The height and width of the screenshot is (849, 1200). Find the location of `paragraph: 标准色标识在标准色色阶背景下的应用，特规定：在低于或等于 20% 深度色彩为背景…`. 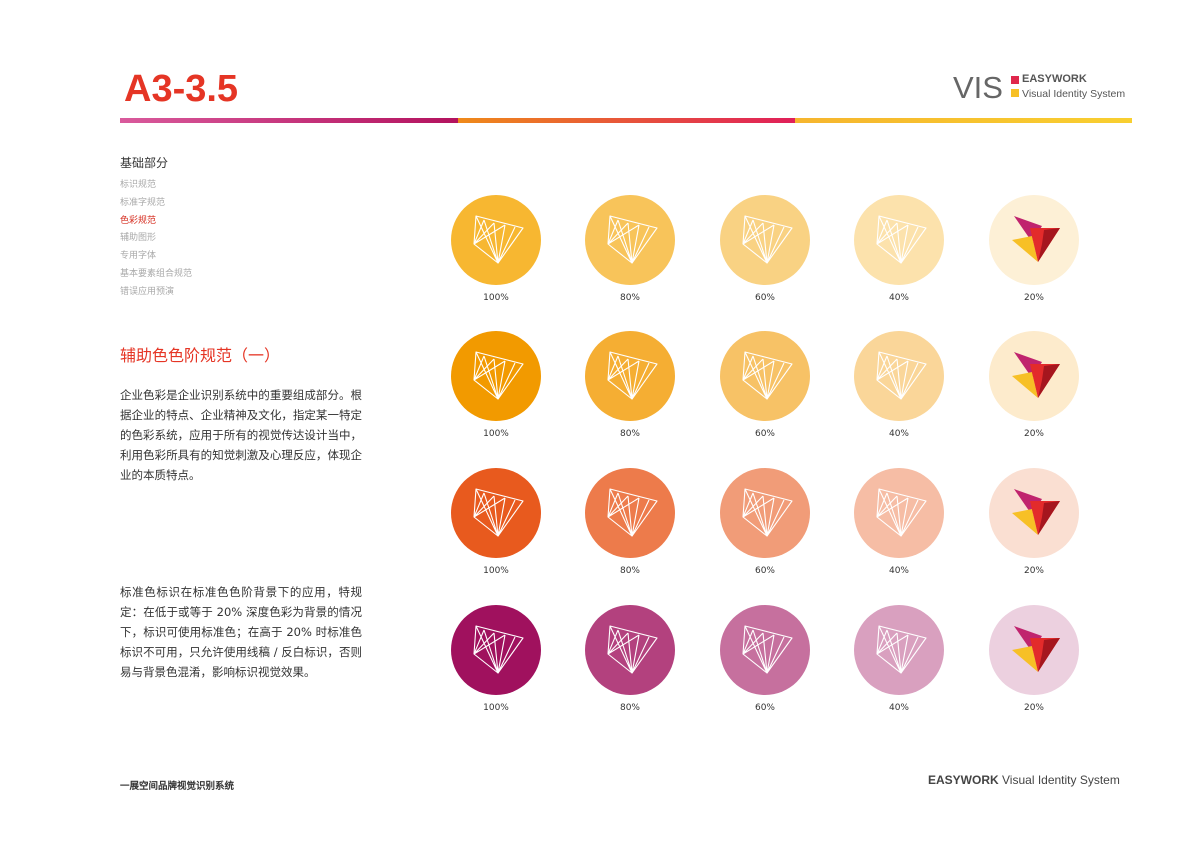

paragraph: 标准色标识在标准色色阶背景下的应用，特规定：在低于或等于 20% 深度色彩为背景… is located at coordinates (241, 631).